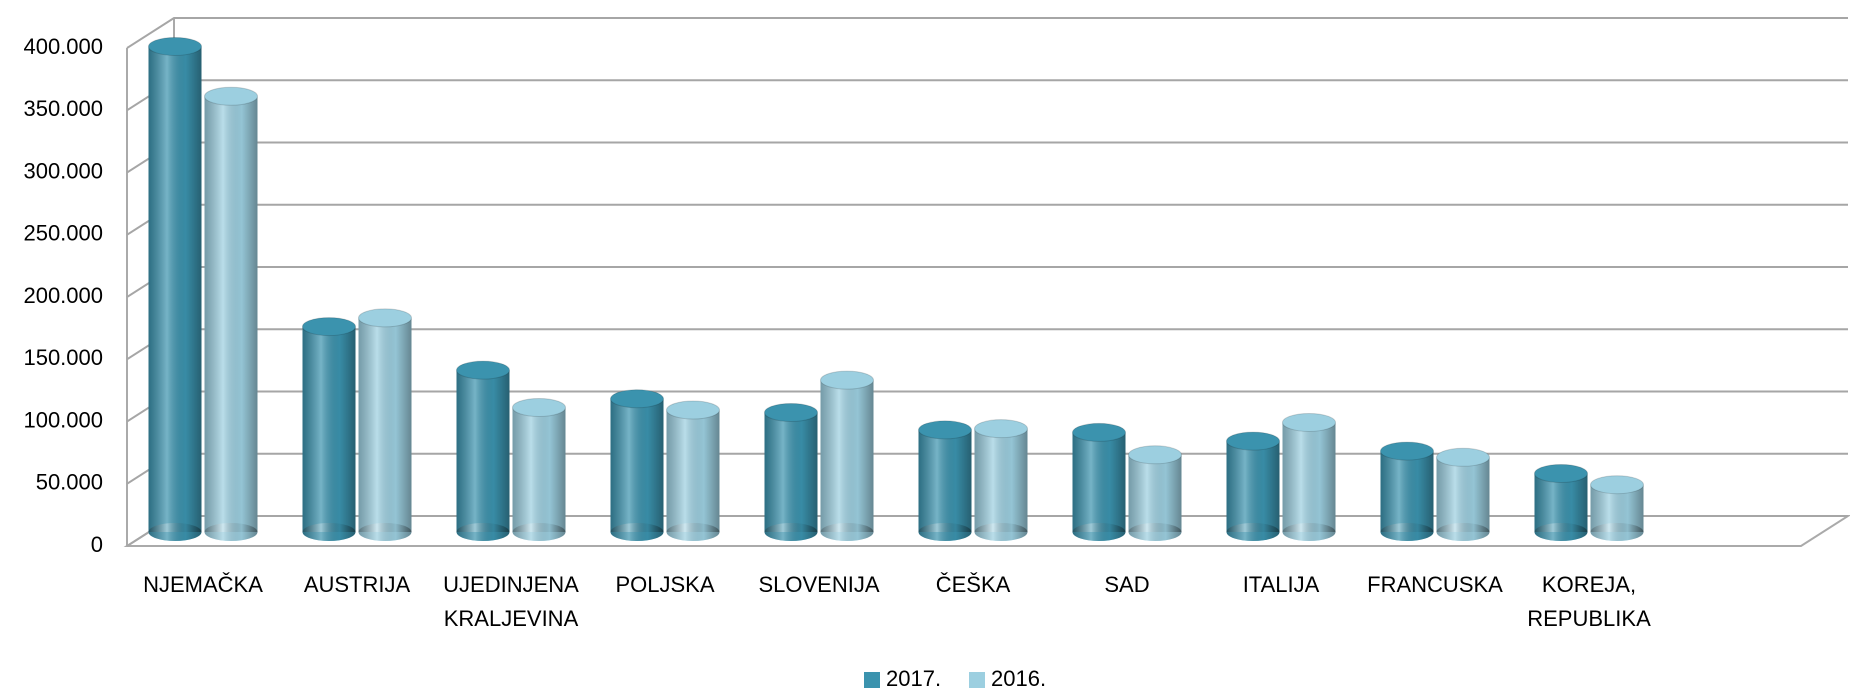 The image size is (1850, 689). I want to click on y-tick-label: 200.000, so click(63, 295).